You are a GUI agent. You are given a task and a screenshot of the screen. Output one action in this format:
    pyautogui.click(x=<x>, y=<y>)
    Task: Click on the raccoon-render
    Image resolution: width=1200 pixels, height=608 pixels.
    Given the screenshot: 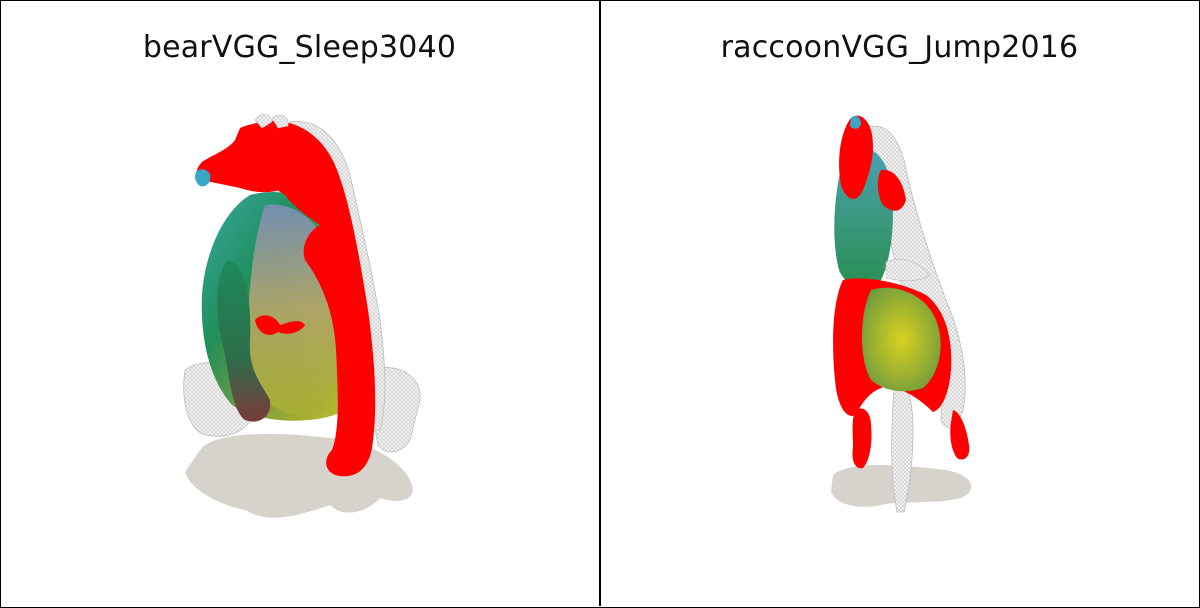 What is the action you would take?
    pyautogui.click(x=901, y=314)
    